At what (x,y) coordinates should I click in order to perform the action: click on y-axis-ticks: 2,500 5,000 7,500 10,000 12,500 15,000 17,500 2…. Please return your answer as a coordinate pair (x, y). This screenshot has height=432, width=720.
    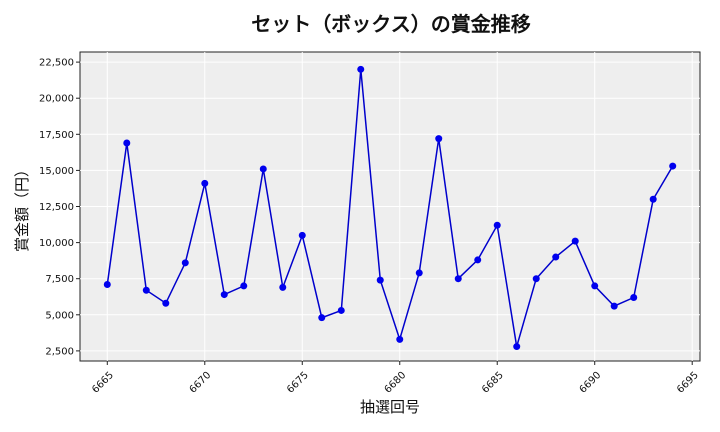
    Looking at the image, I should click on (59, 207).